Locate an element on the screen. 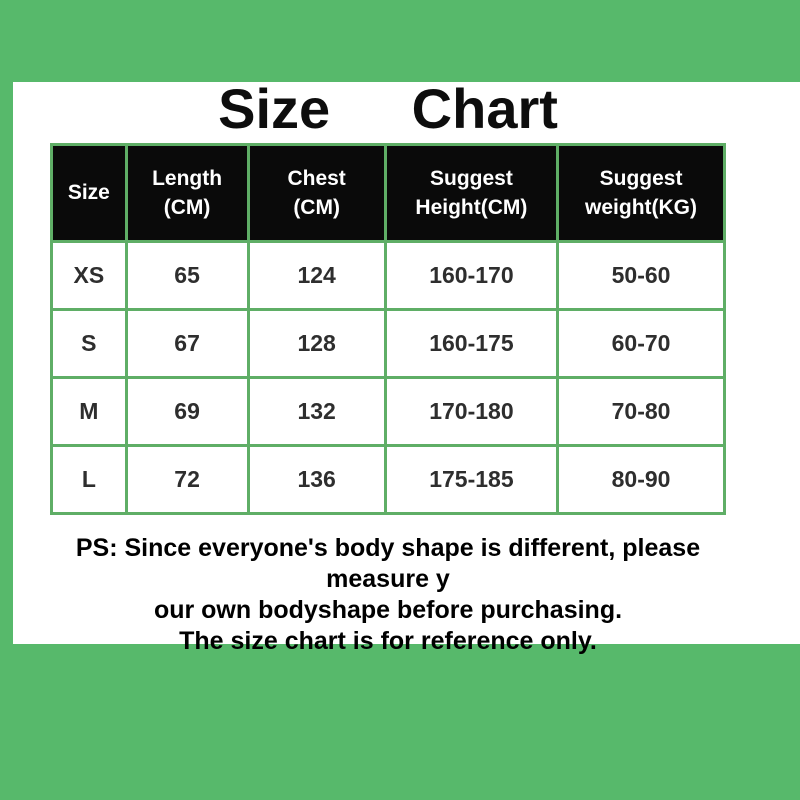  table-cell: 160-170 is located at coordinates (471, 275).